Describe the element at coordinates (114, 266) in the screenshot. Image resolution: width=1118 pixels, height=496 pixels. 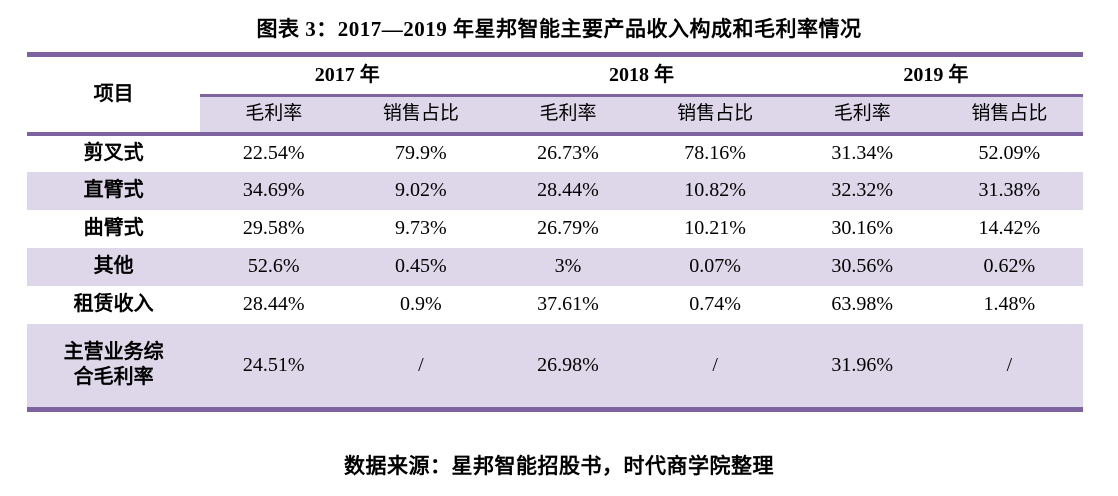
I see `row-label: 其他` at that location.